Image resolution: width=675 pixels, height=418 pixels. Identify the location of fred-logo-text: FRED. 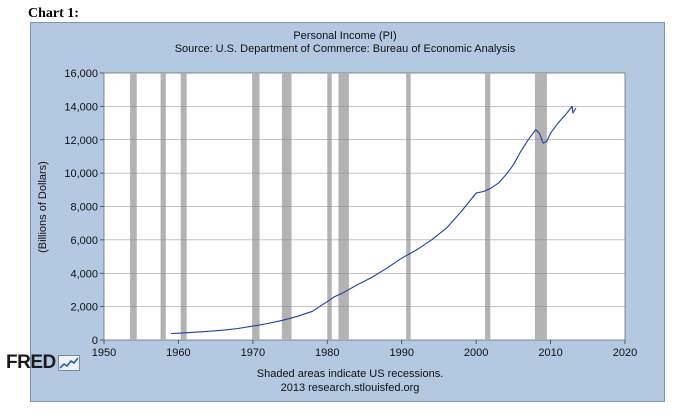
(31, 362).